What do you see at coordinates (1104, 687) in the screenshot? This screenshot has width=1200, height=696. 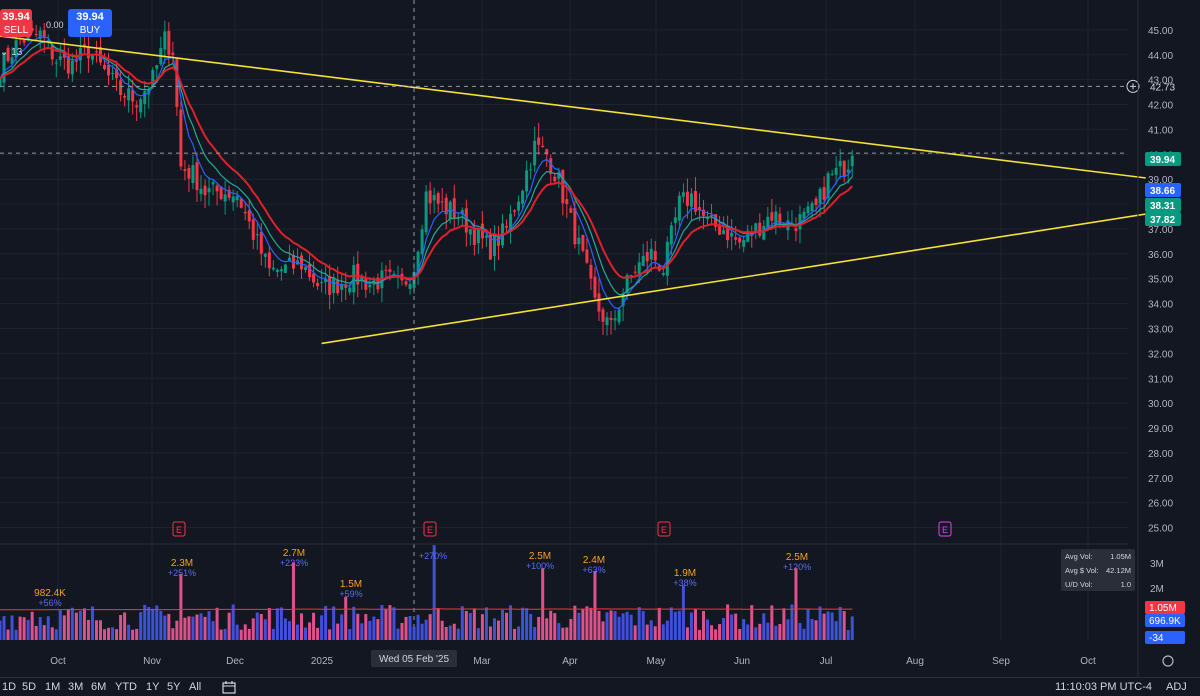 I see `clock: 11:10:03 PM UTC-4` at bounding box center [1104, 687].